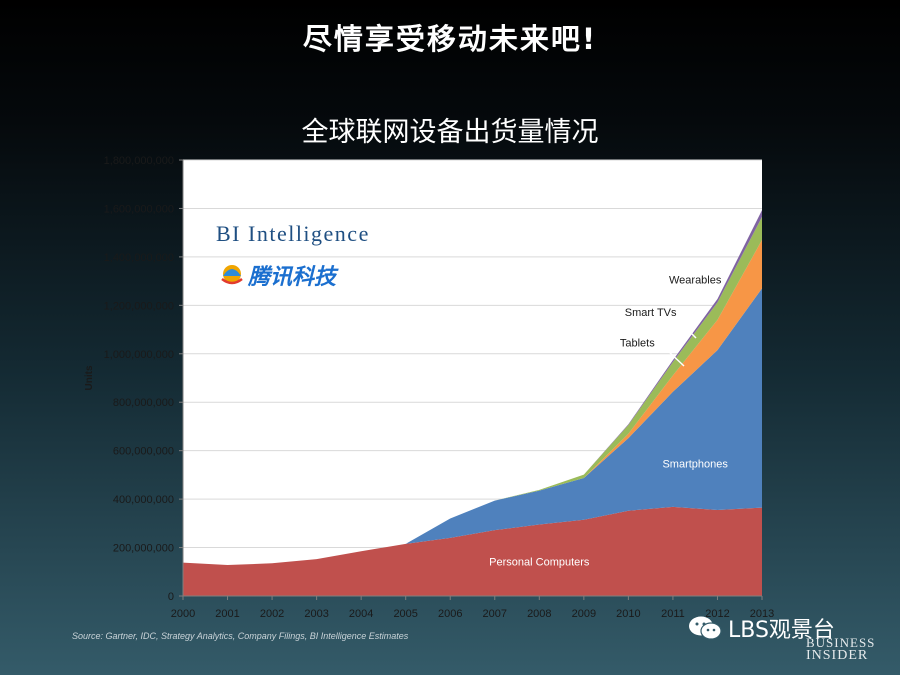  What do you see at coordinates (293, 233) in the screenshot?
I see `bi-intelligence-logo: BI Intelligence` at bounding box center [293, 233].